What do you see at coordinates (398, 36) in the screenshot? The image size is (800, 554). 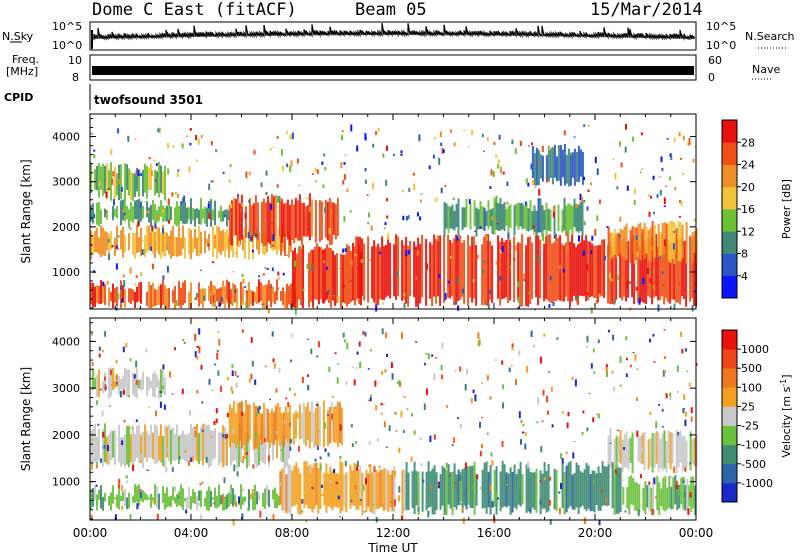 I see `noise-strip: N.Sky 10^5 10^0 10^5 10^0 N.Search` at bounding box center [398, 36].